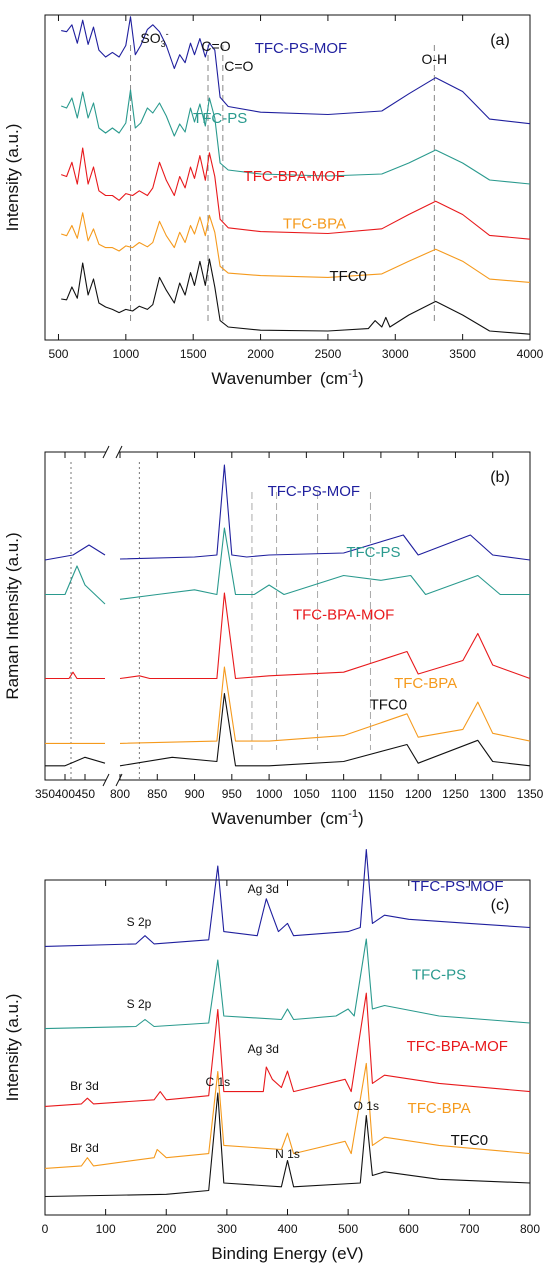 The image size is (548, 1272). I want to click on peak-label: O-H, so click(435, 59).